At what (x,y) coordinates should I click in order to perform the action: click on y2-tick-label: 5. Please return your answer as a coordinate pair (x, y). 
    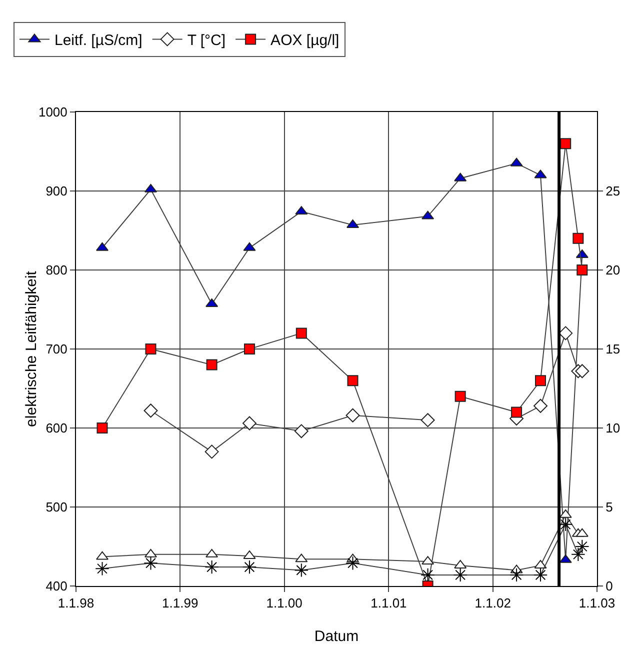
    Looking at the image, I should click on (609, 507).